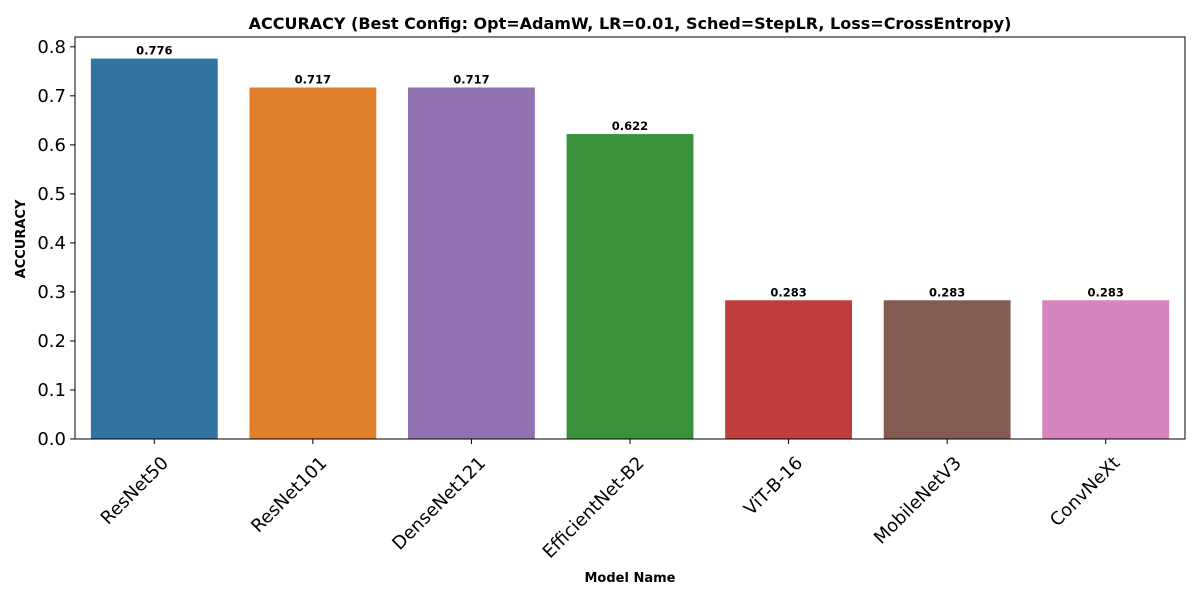 The image size is (1200, 600). What do you see at coordinates (471, 263) in the screenshot?
I see `bar-densenet121` at bounding box center [471, 263].